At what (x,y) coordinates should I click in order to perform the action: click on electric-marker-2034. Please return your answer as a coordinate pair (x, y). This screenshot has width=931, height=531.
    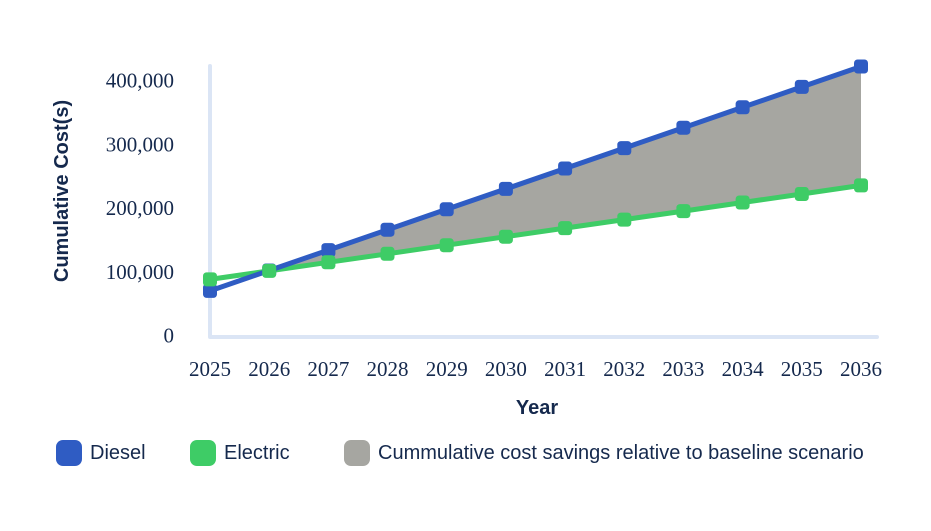
    Looking at the image, I should click on (742, 202).